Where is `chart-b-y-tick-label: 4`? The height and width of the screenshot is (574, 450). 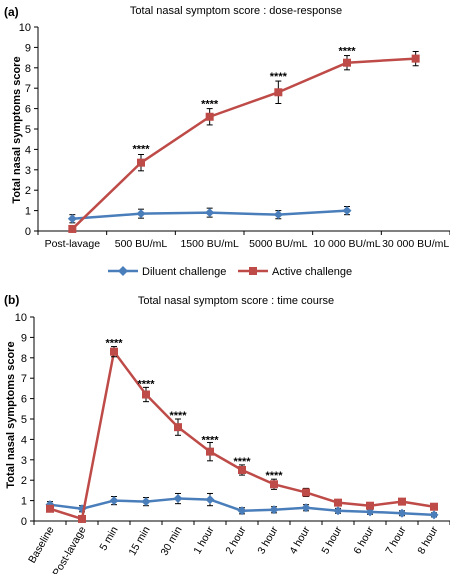 chart-b-y-tick-label: 4 is located at coordinates (24, 440).